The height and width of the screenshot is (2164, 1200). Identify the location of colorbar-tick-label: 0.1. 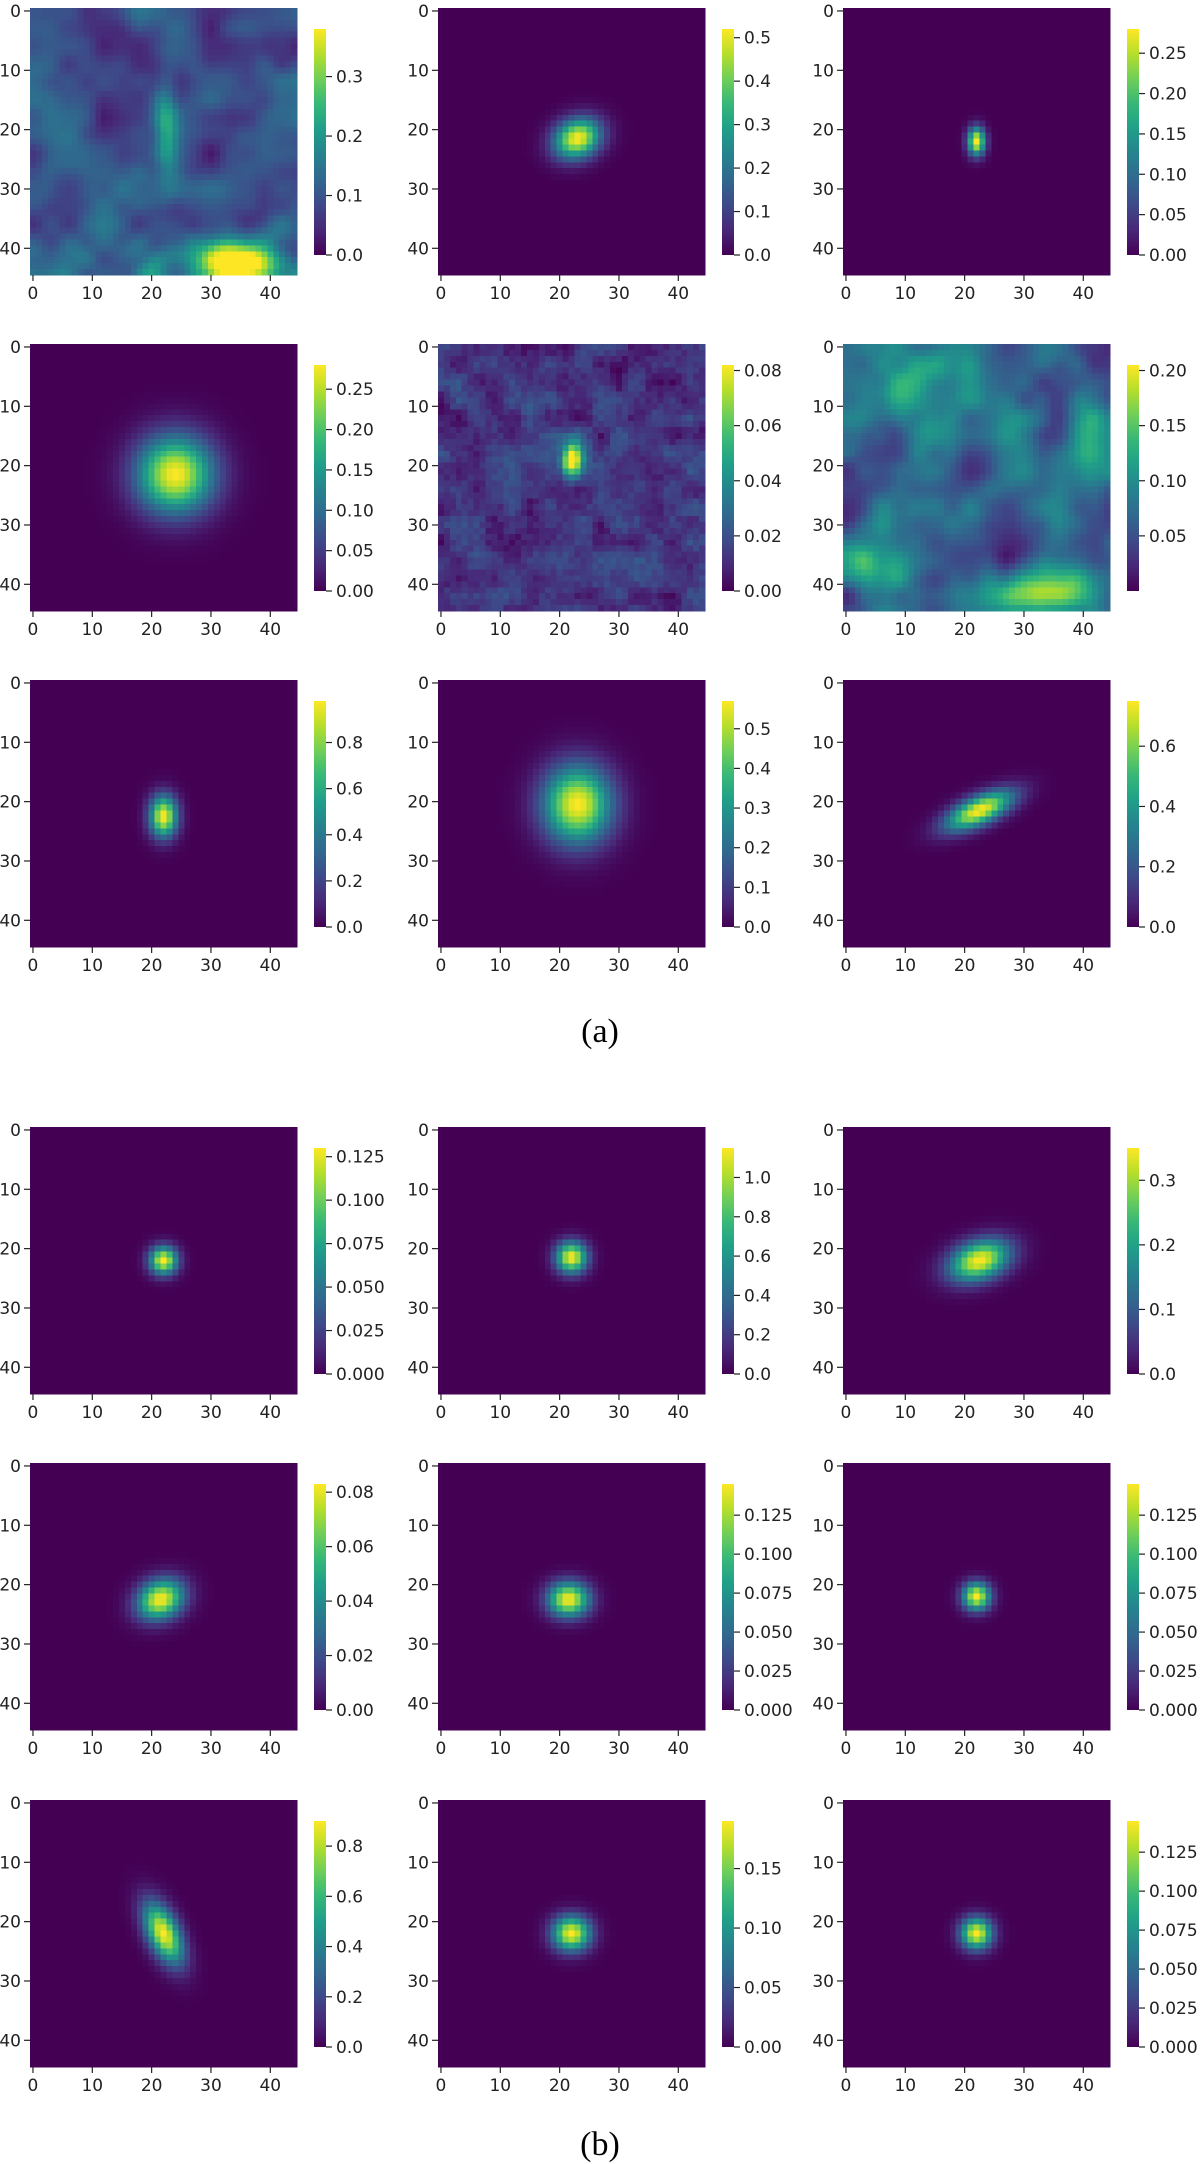
(757, 213).